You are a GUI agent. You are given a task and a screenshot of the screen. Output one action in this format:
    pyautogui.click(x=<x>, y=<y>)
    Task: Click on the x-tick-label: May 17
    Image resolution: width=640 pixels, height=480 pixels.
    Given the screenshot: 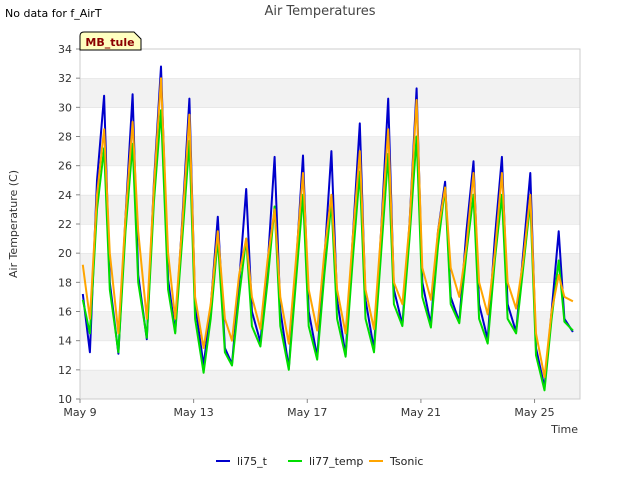 What is the action you would take?
    pyautogui.click(x=307, y=412)
    